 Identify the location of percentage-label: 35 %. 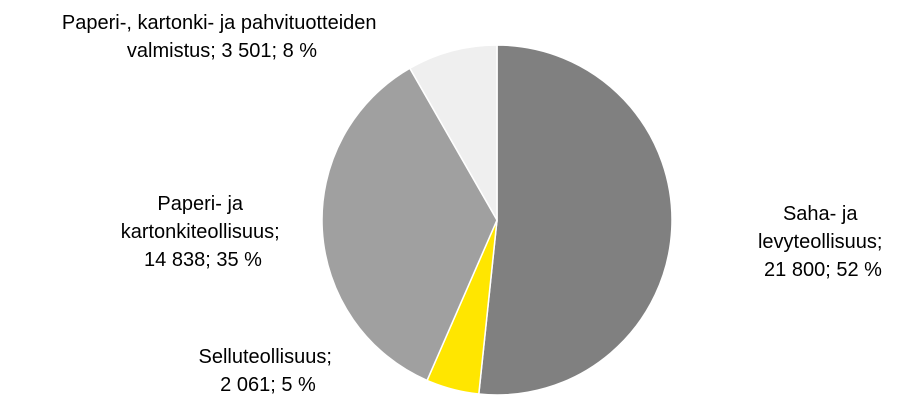
(239, 260).